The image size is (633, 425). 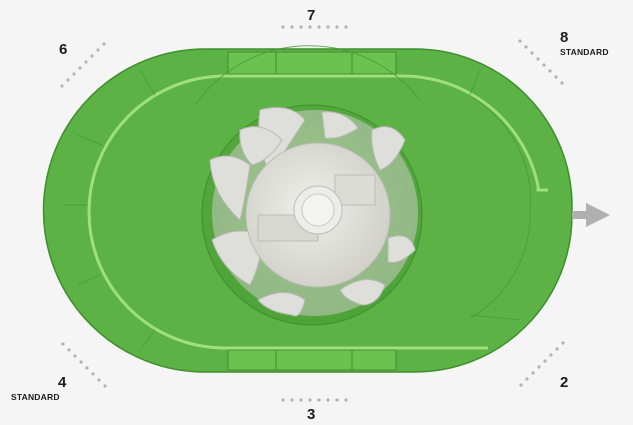 I want to click on position-label-8: 8, so click(x=564, y=37).